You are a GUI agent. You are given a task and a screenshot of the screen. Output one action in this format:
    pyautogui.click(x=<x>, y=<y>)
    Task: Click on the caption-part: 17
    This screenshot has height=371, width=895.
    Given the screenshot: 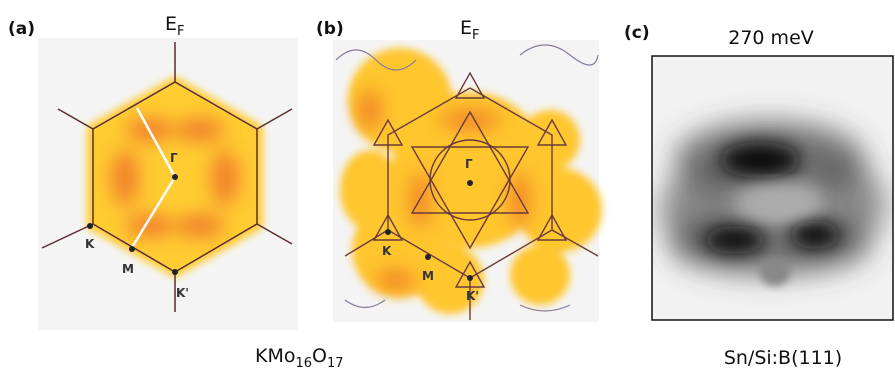 What is the action you would take?
    pyautogui.click(x=335, y=363)
    